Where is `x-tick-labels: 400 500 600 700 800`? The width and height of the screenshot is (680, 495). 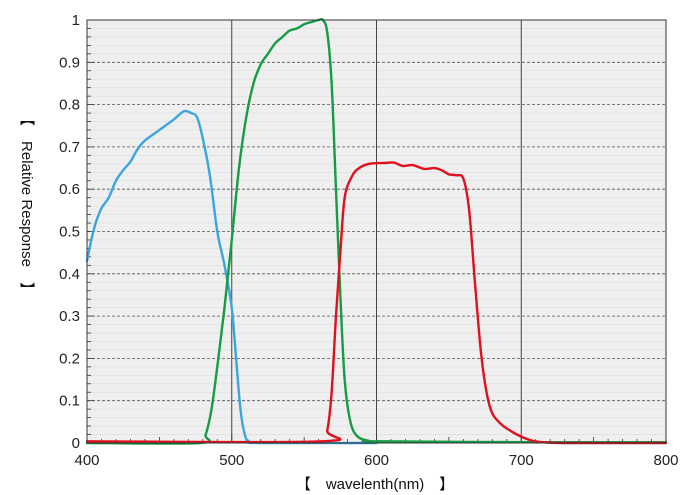
x-tick-labels: 400 500 600 700 800 is located at coordinates (376, 460).